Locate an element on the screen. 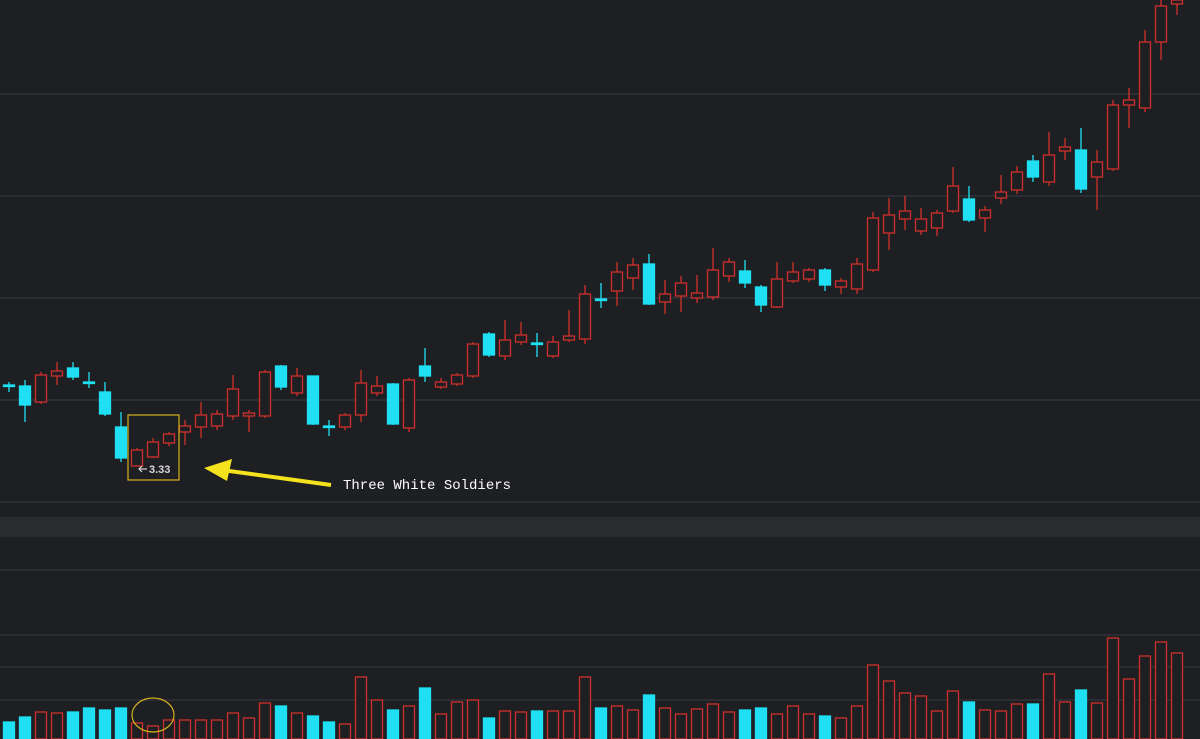 The width and height of the screenshot is (1200, 739). arrow is located at coordinates (276, 477).